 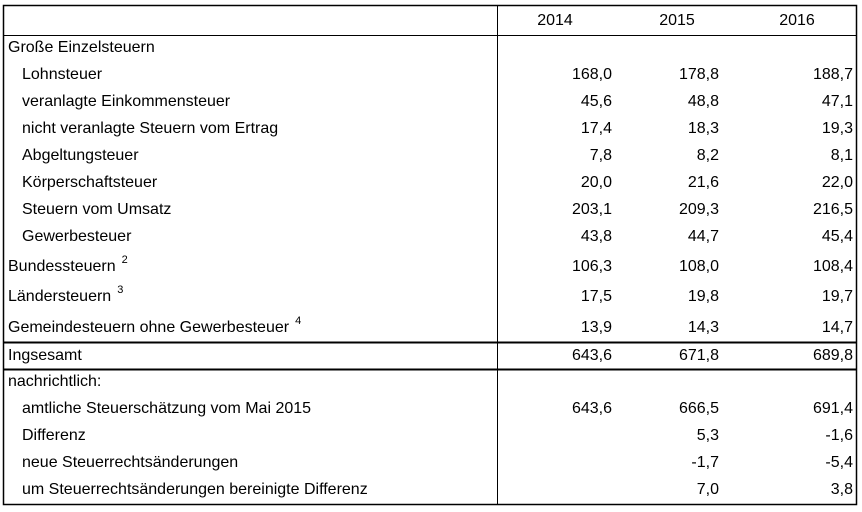 I want to click on row-label-text: Lohnsteuer, so click(x=62, y=74).